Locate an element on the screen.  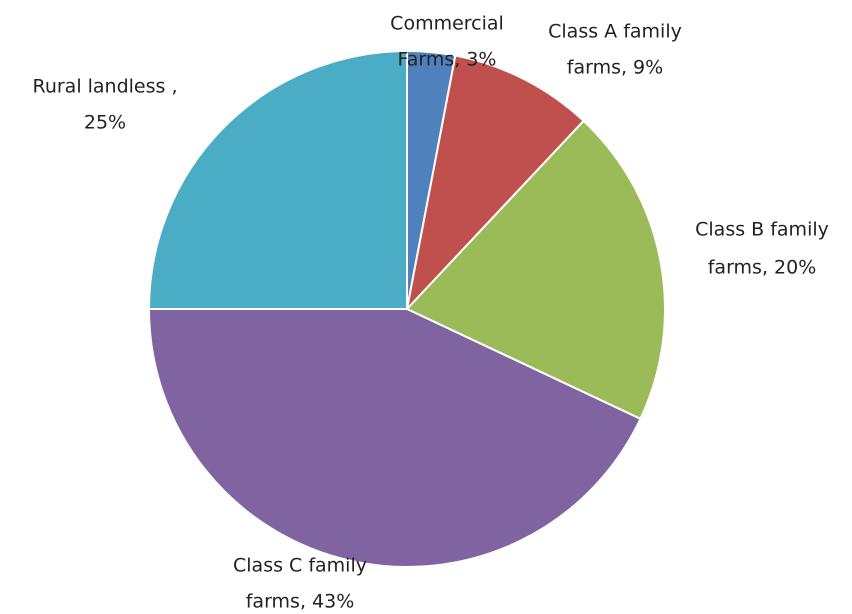
data-label-line: Rural landless , is located at coordinates (104, 87).